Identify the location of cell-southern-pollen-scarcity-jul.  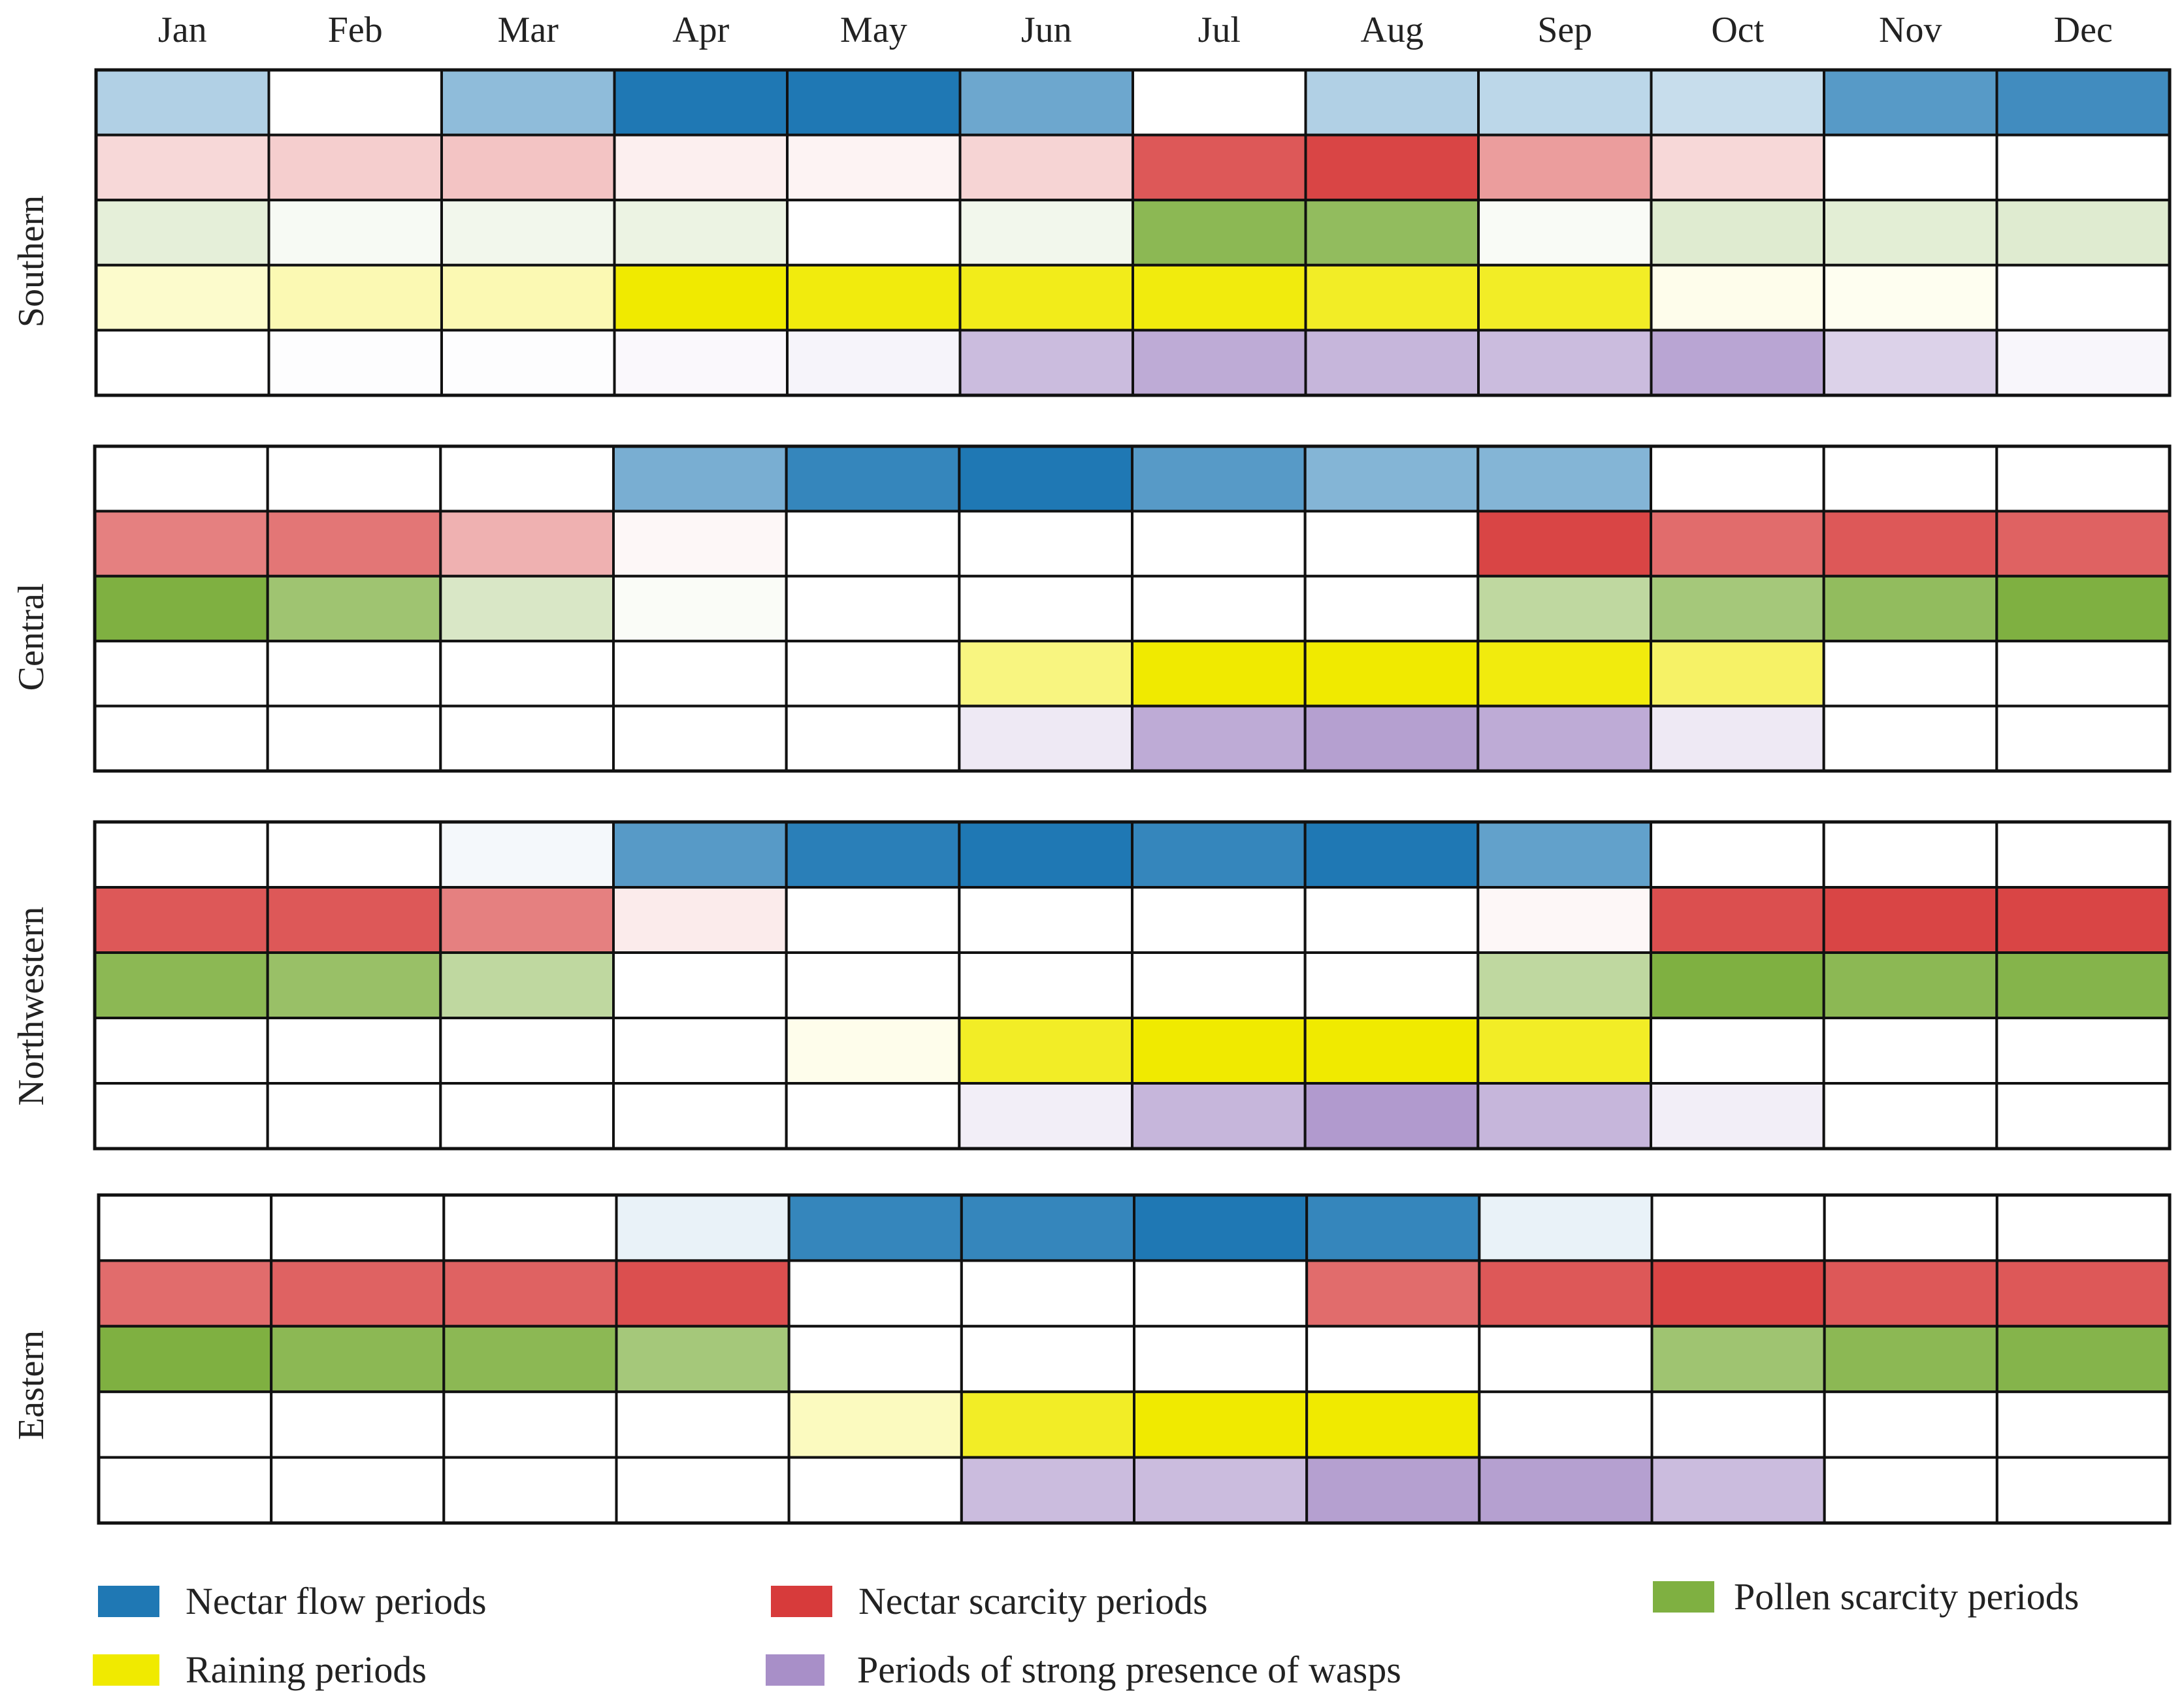
(1219, 233).